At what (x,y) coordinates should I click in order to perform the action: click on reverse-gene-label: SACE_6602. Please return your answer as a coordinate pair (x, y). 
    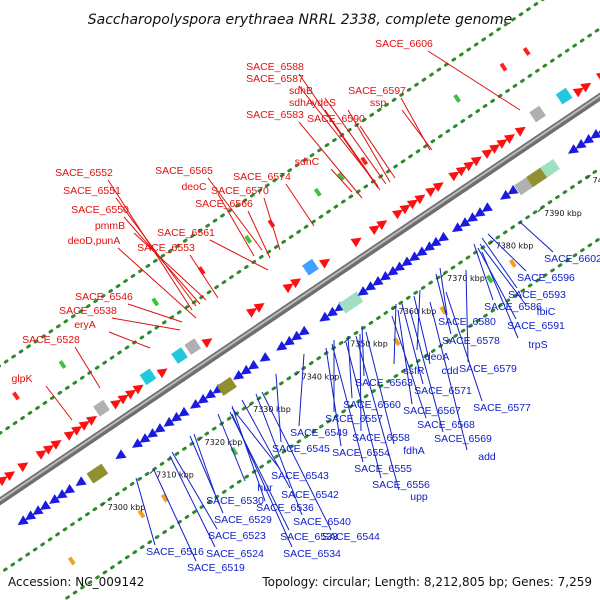
    Looking at the image, I should click on (572, 259).